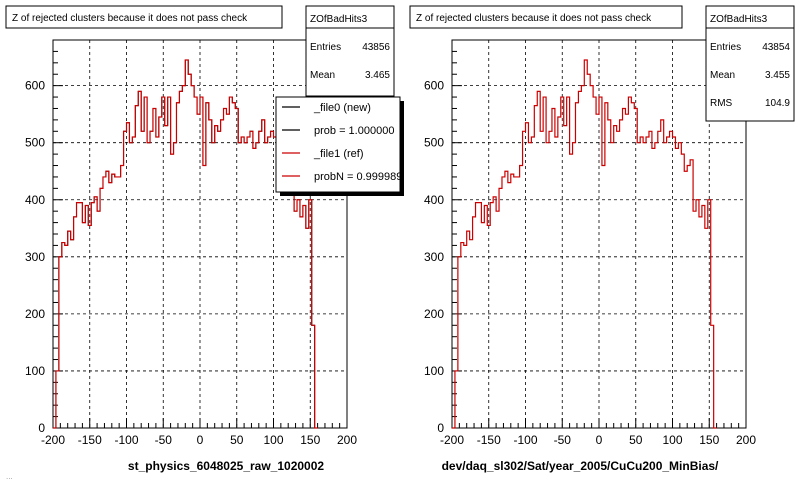  Describe the element at coordinates (776, 47) in the screenshot. I see `stats-value: 43854` at that location.